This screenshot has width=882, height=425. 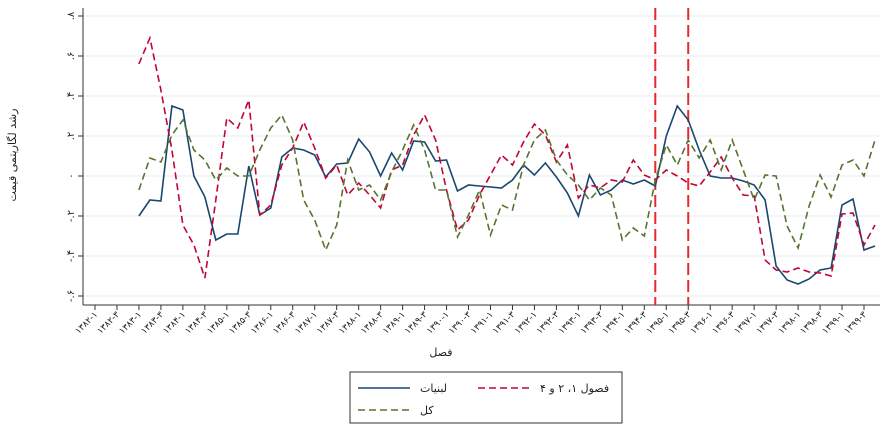 I want to click on legend-label: لبنیات, so click(x=433, y=388).